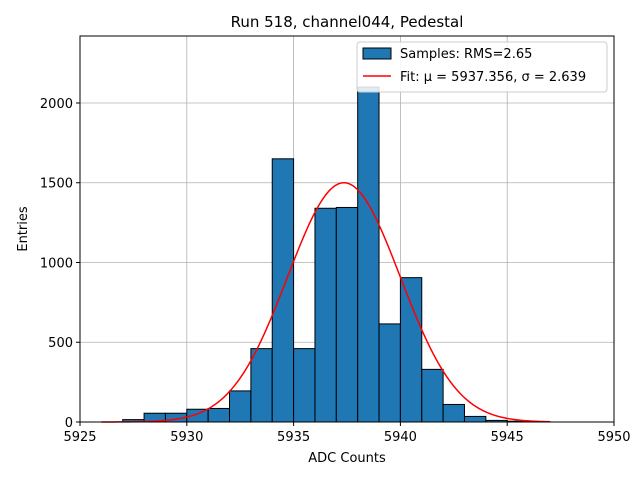 Image resolution: width=640 pixels, height=480 pixels. I want to click on legend-fit-label: Fit: μ = 5937.356, σ = 2.639, so click(493, 77).